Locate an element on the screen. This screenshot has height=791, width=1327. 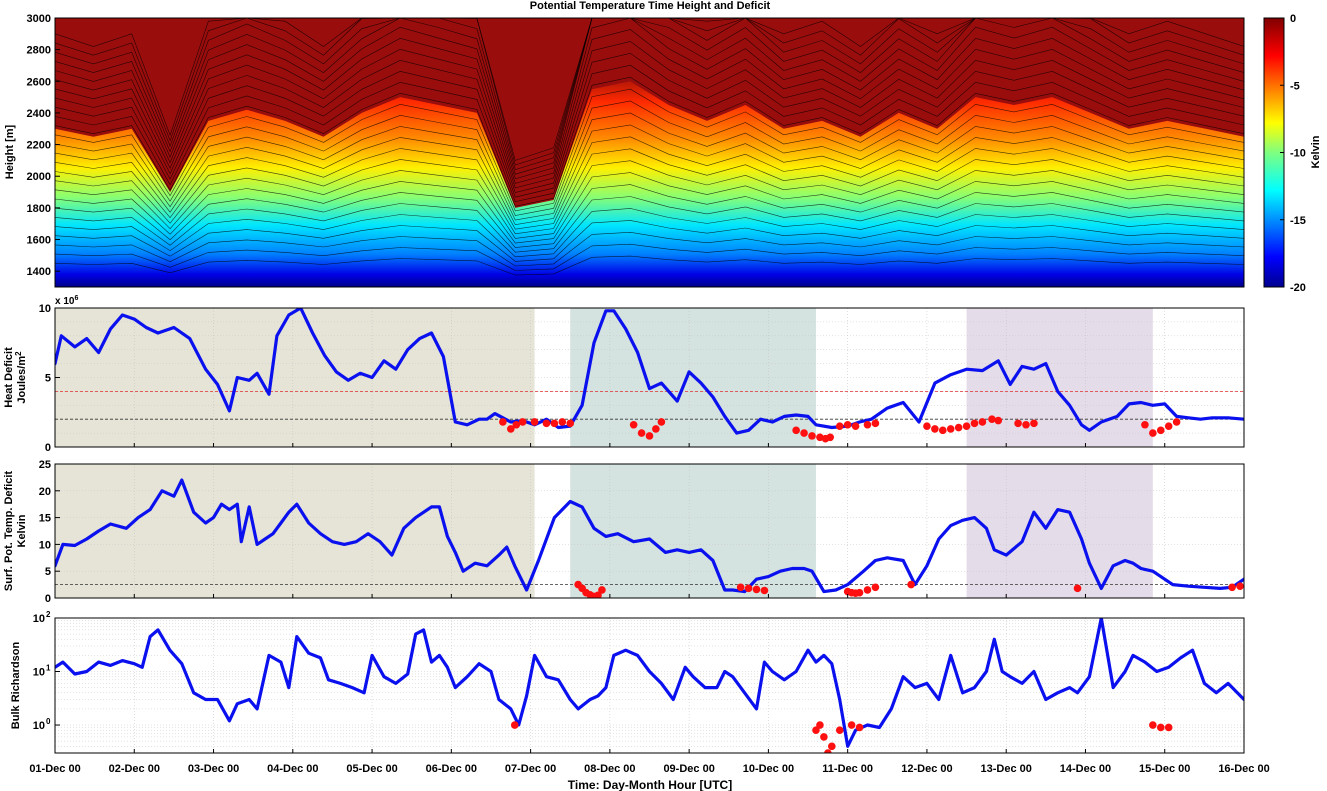
x-tick-label: 09-Dec 00 is located at coordinates (688, 769).